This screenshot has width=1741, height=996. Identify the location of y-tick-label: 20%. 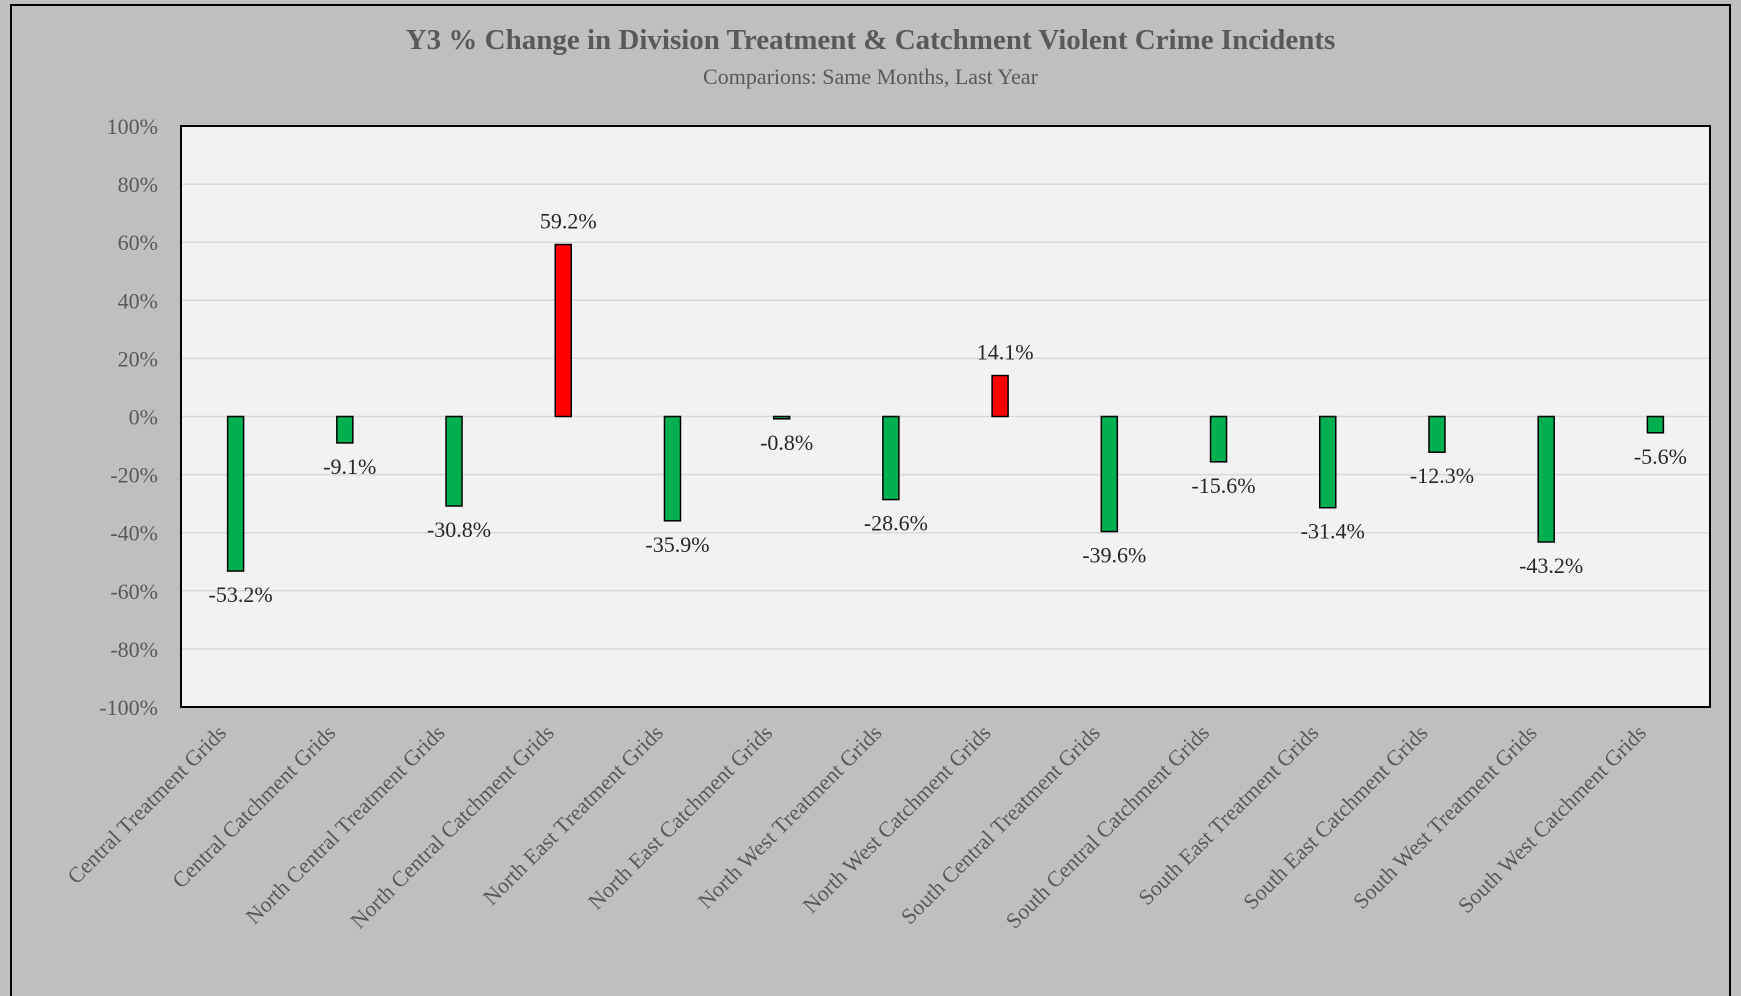
(138, 358).